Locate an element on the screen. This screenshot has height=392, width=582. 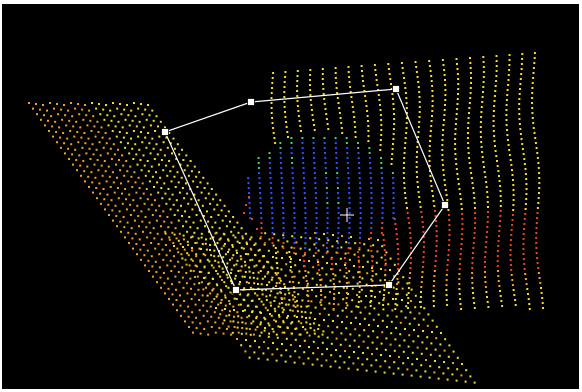
crosshair-icon is located at coordinates (347, 215).